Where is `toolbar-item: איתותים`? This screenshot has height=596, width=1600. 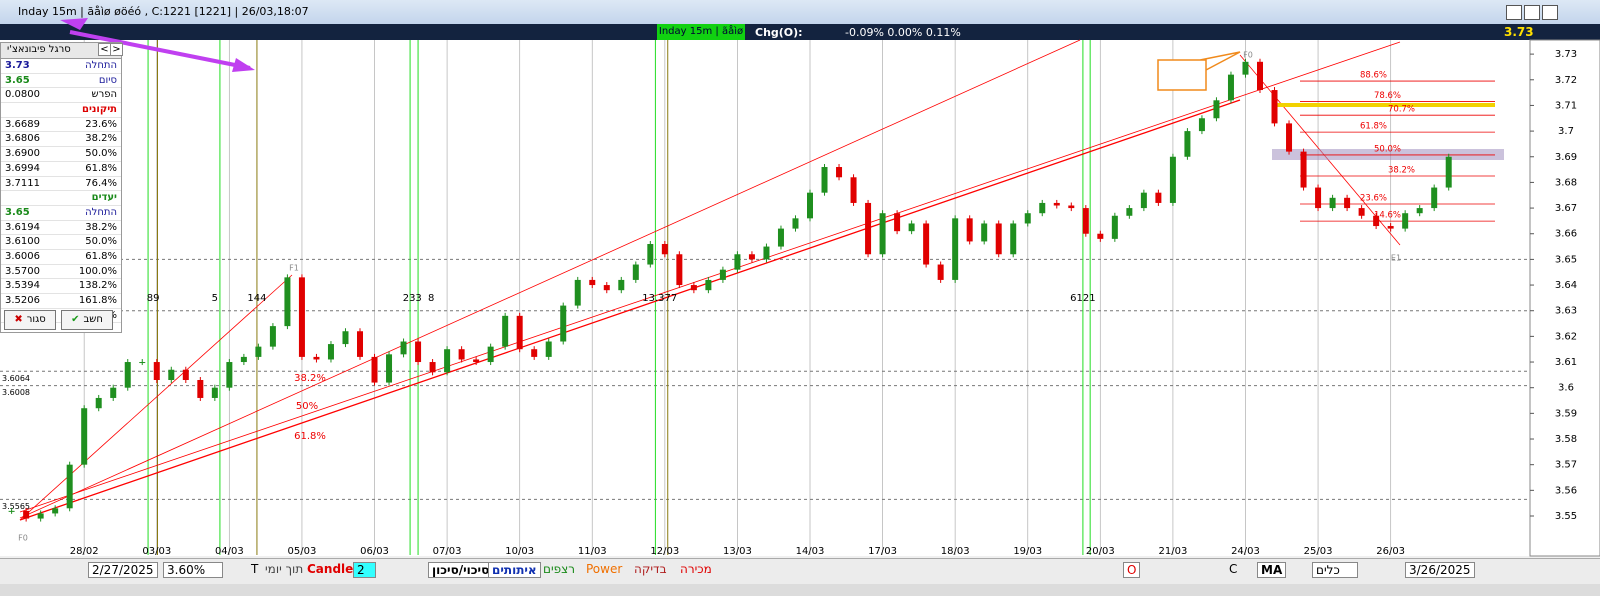
toolbar-item: איתותים is located at coordinates (514, 570).